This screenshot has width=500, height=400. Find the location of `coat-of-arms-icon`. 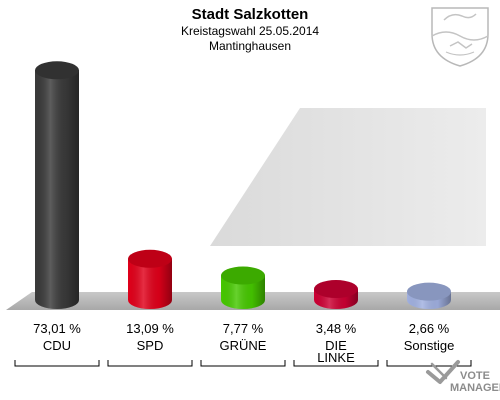

coat-of-arms-icon is located at coordinates (460, 37).